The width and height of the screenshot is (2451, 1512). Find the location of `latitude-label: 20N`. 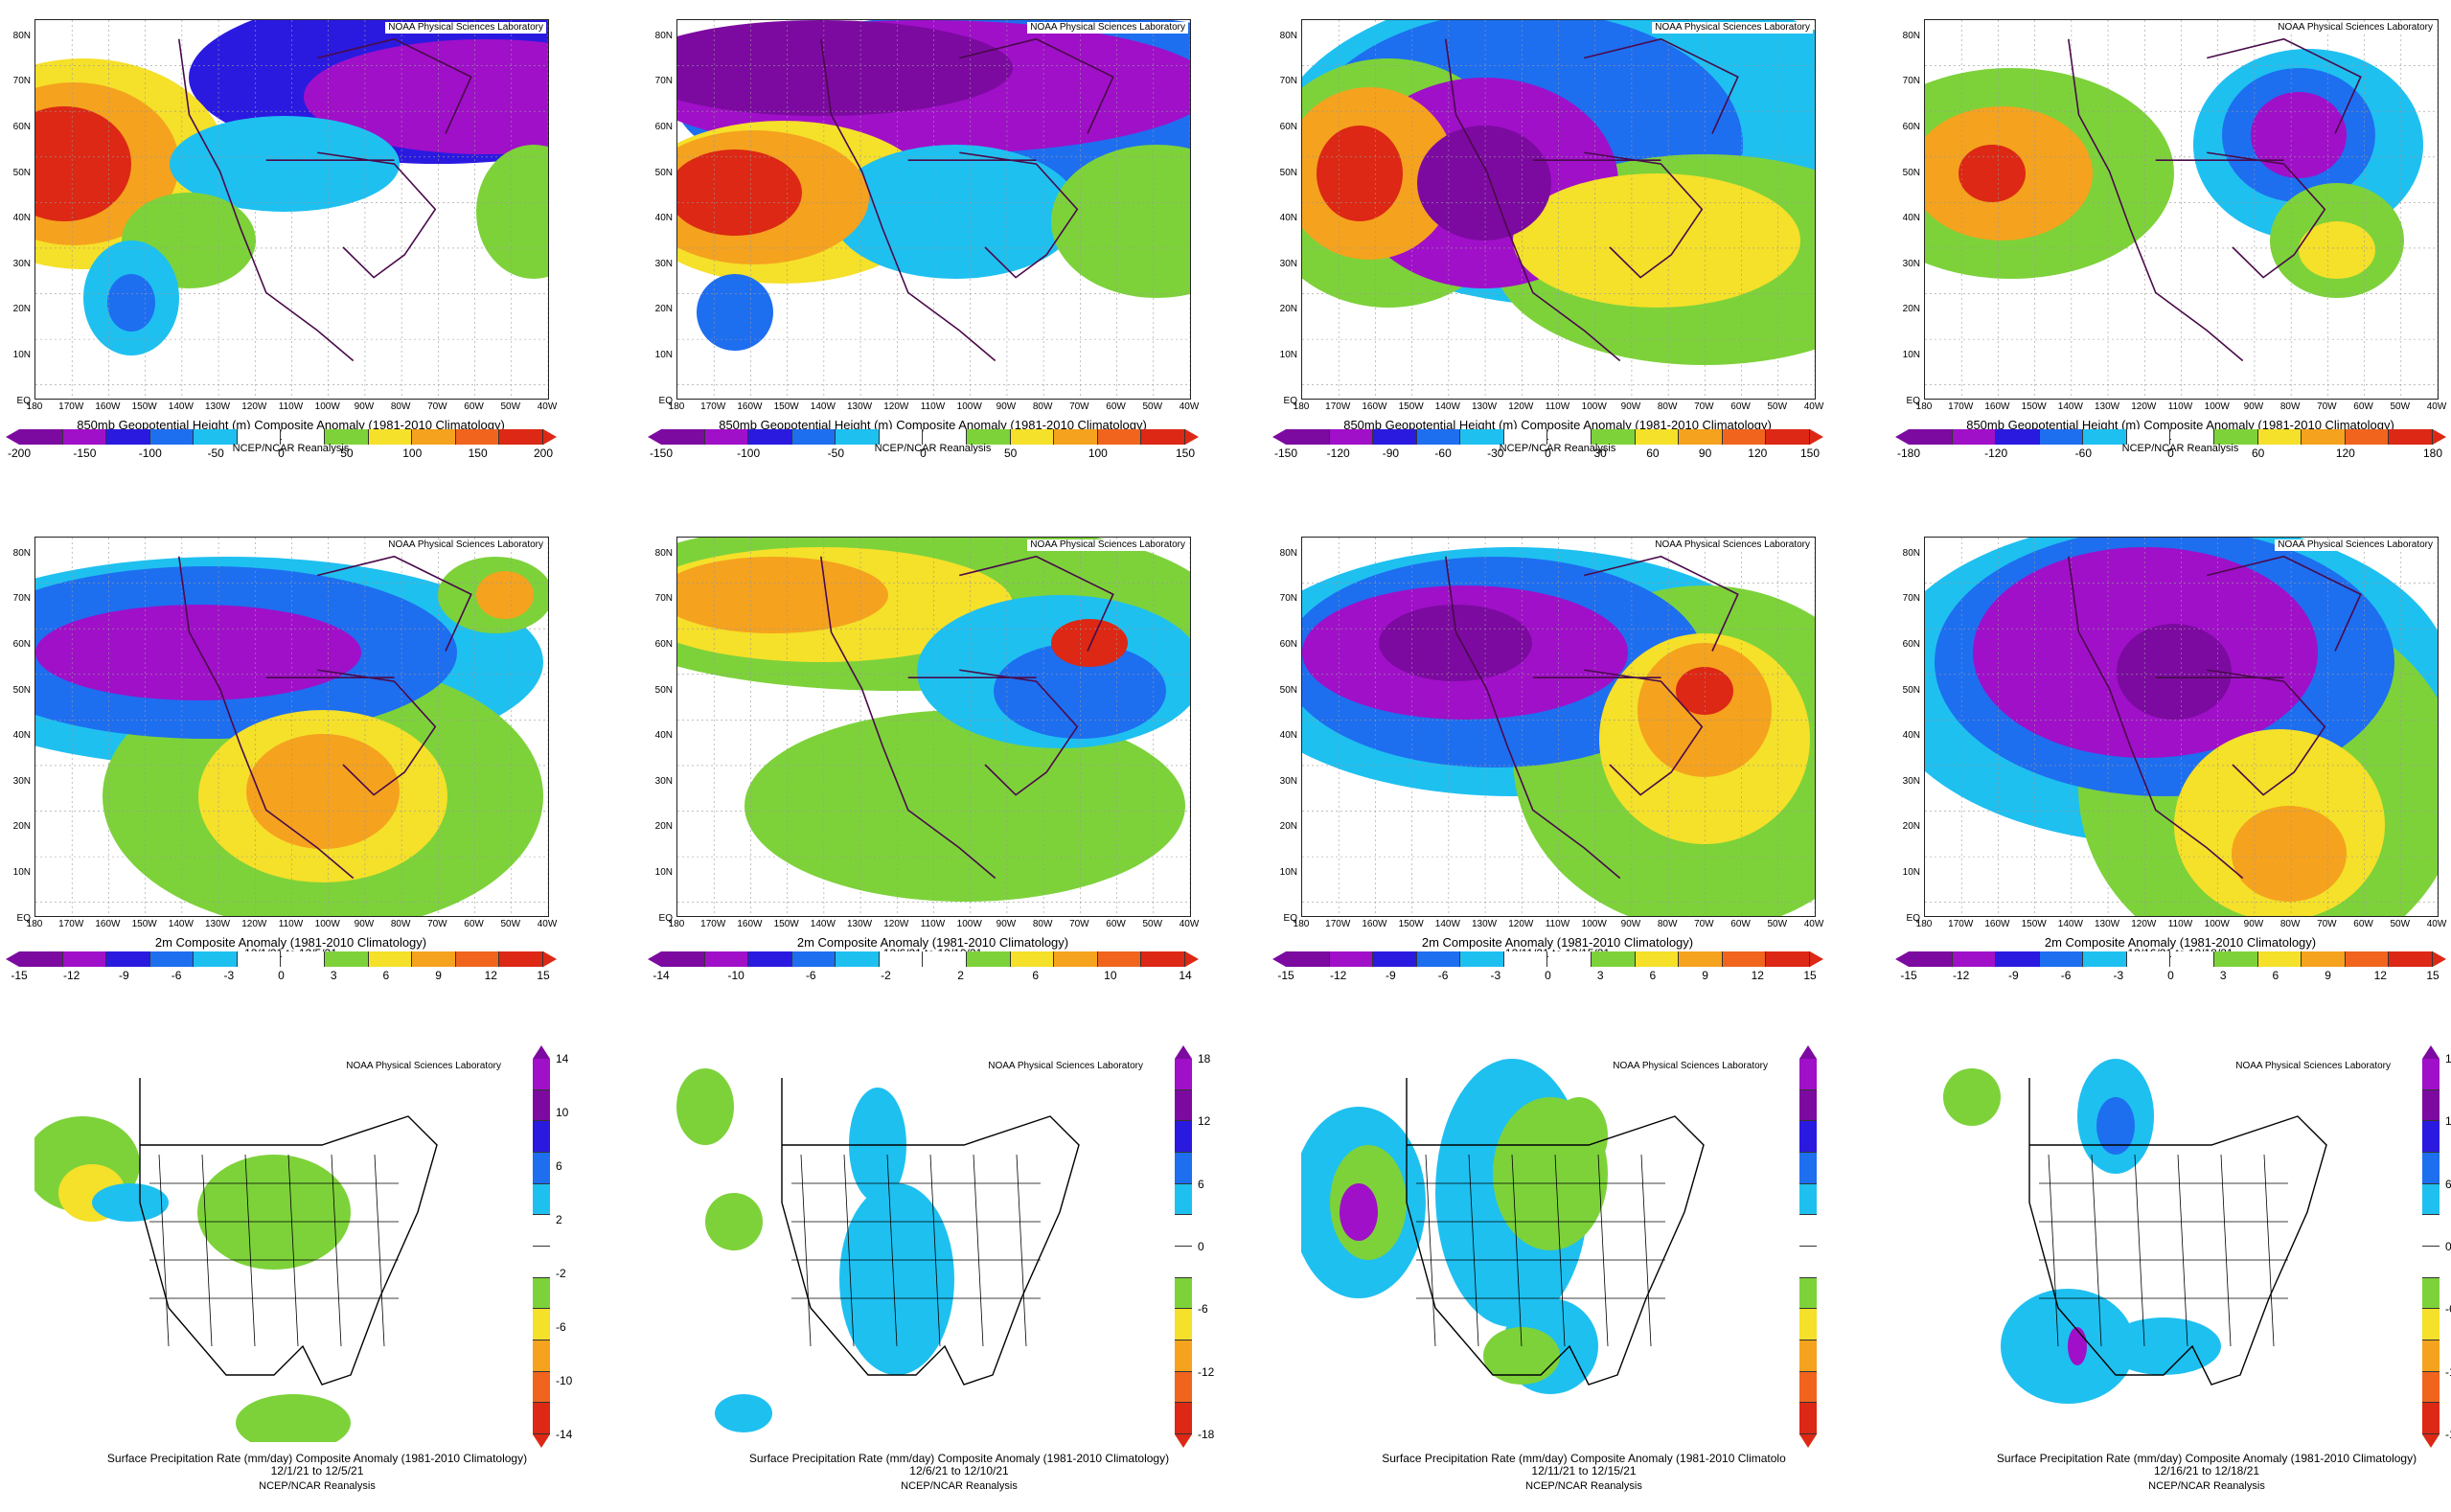

latitude-label: 20N is located at coordinates (1911, 827).